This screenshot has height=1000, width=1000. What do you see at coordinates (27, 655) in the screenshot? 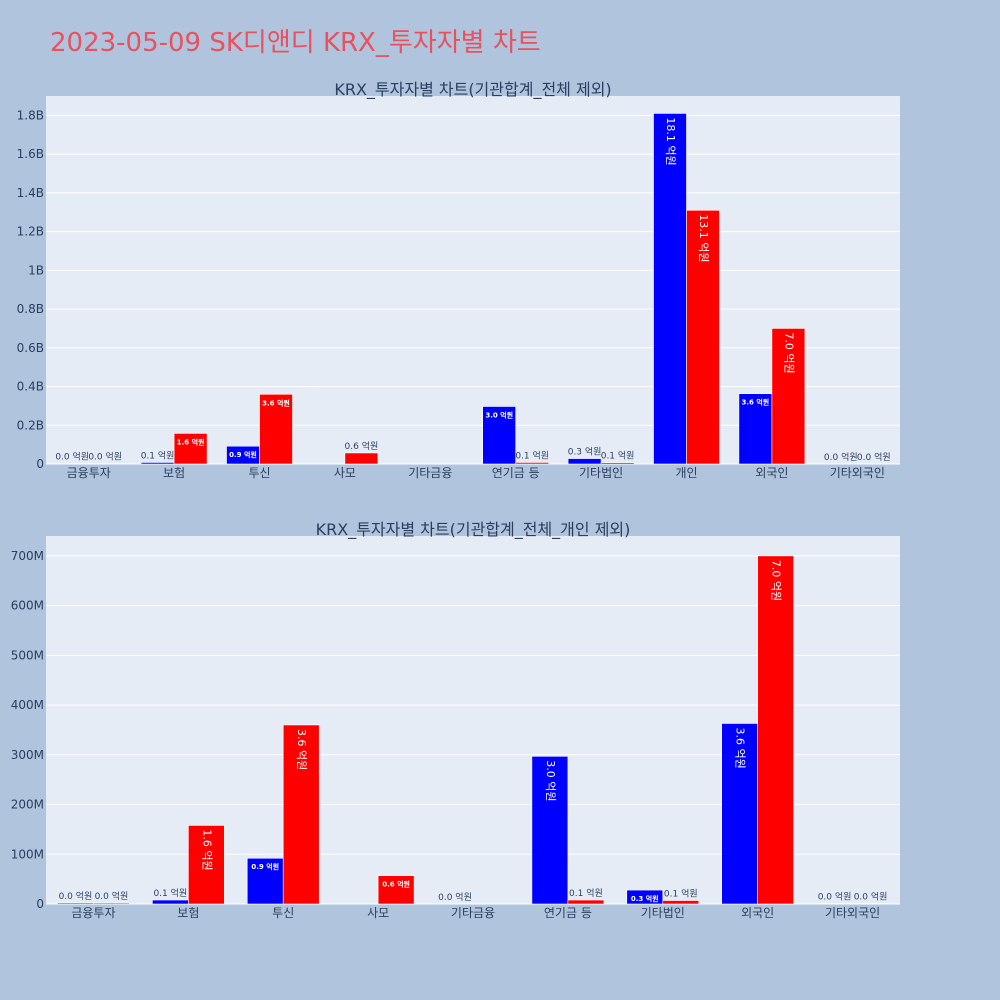
I see `y-tick-label: 500M` at bounding box center [27, 655].